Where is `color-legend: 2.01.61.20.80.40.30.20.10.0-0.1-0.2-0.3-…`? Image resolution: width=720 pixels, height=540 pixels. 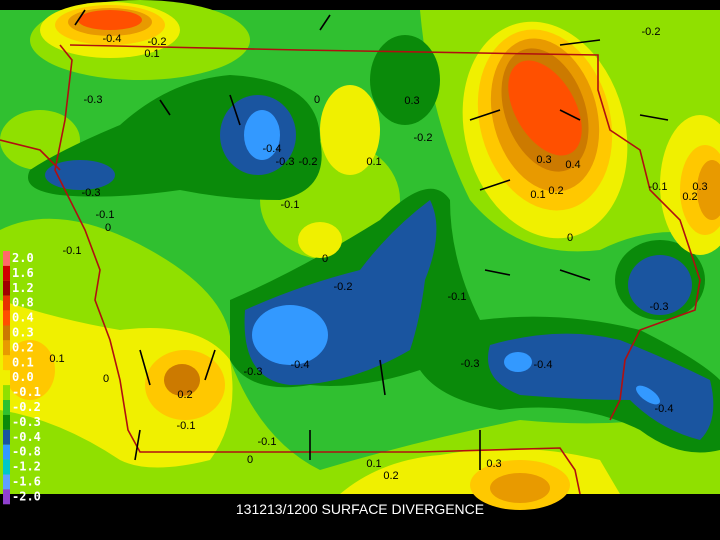
color-legend: 2.01.61.20.80.40.30.20.10.0-0.1-0.2-0.3-… is located at coordinates (22, 378).